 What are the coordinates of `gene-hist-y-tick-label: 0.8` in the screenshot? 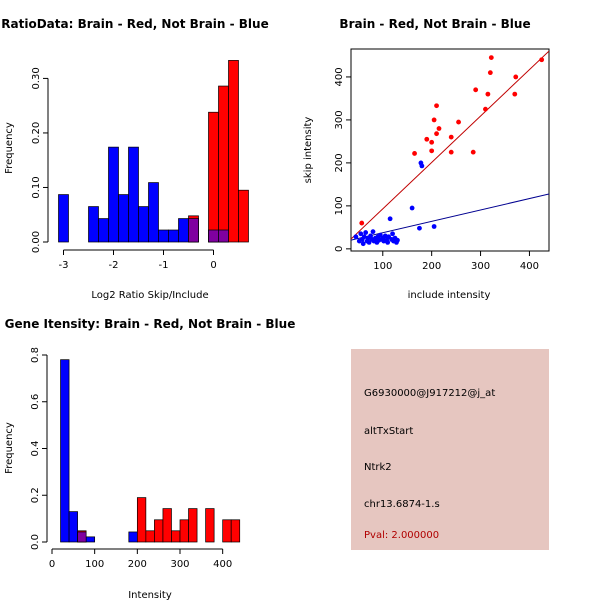 It's located at (35, 355).